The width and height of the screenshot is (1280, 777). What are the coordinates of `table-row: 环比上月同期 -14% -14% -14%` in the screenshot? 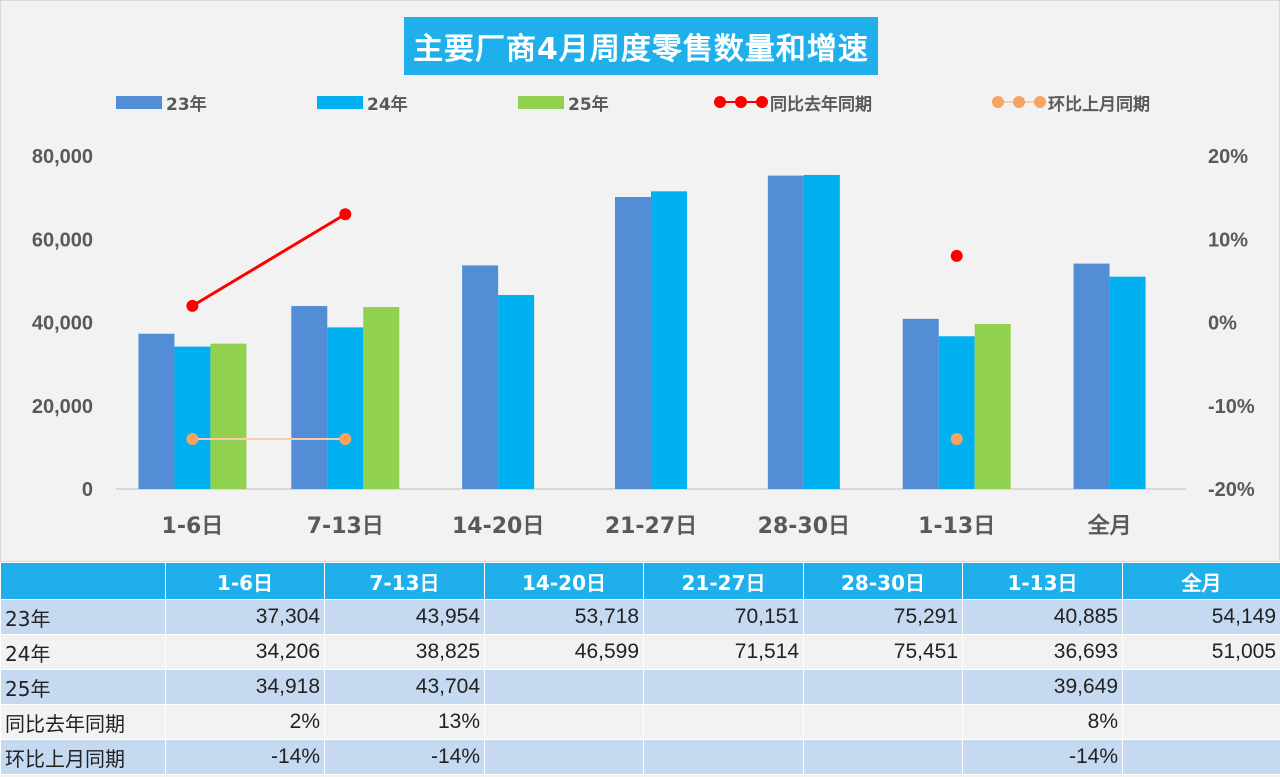 It's located at (640, 757).